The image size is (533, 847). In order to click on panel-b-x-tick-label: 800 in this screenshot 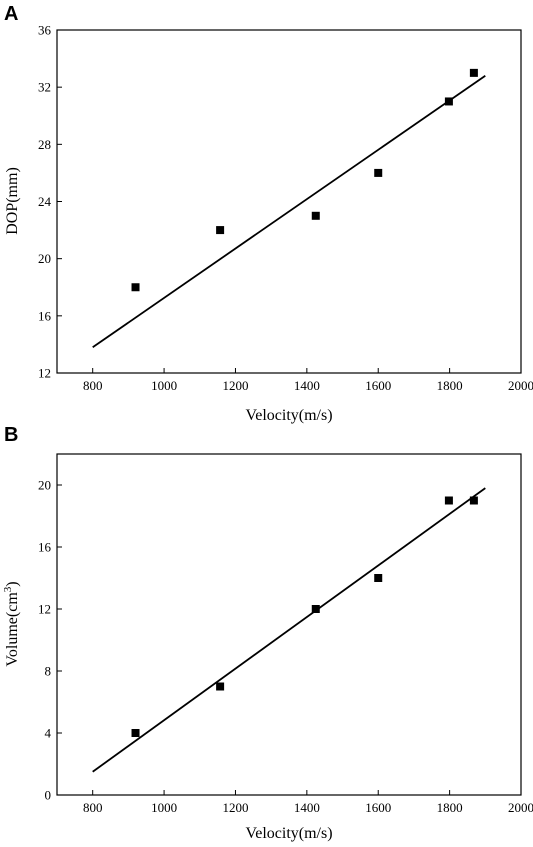, I will do `click(93, 807)`.